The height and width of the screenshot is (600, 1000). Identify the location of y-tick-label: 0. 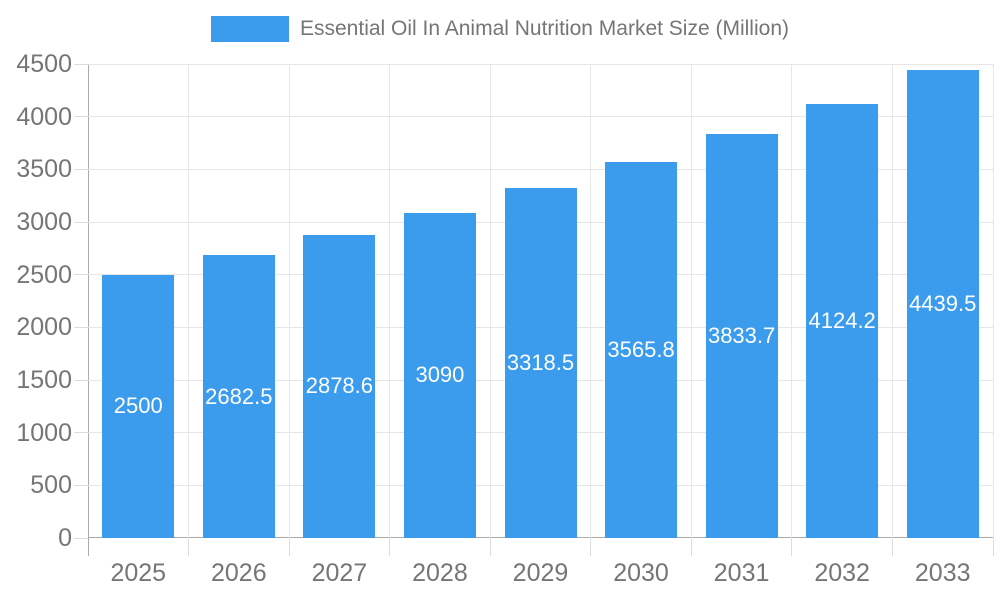
(65, 538).